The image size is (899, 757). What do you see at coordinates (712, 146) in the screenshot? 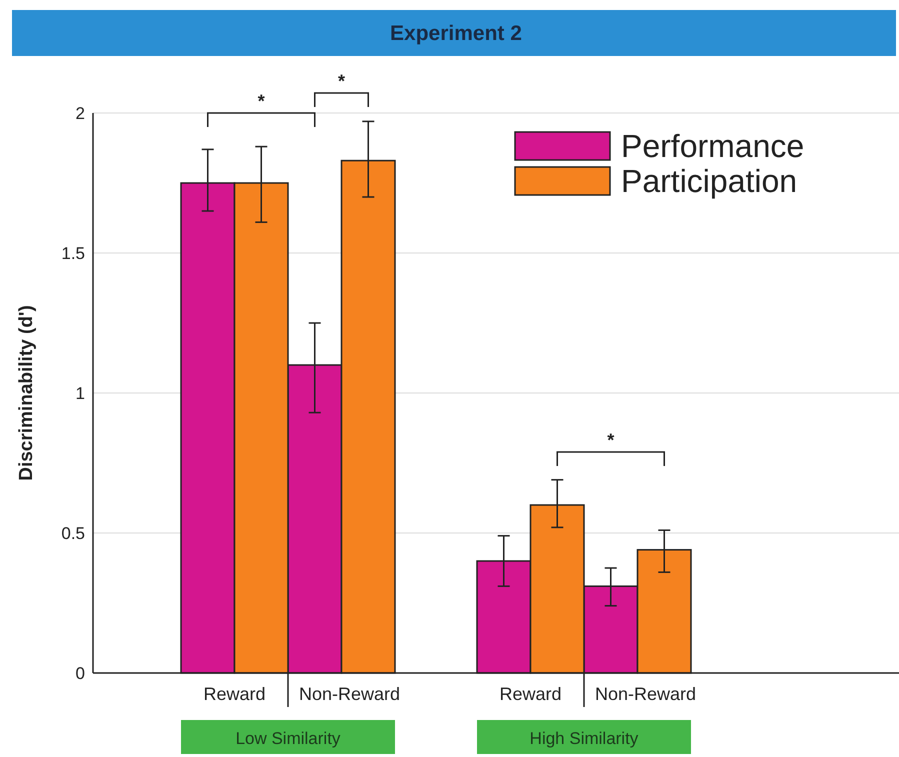
I see `legend-label: Performance` at bounding box center [712, 146].